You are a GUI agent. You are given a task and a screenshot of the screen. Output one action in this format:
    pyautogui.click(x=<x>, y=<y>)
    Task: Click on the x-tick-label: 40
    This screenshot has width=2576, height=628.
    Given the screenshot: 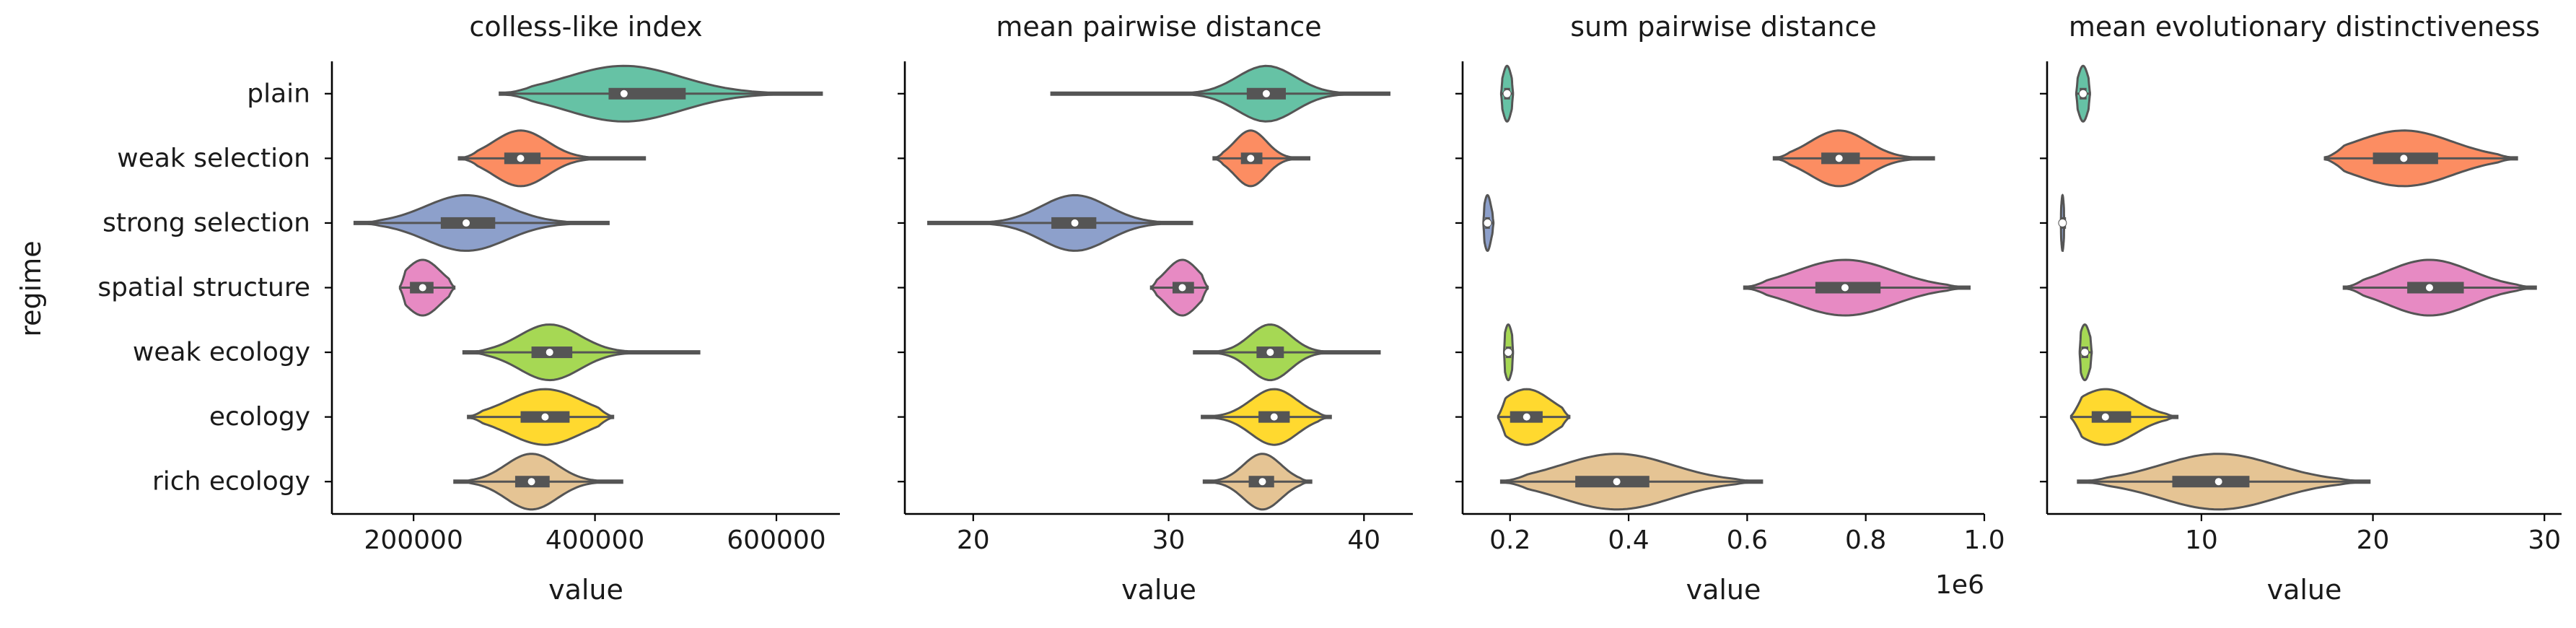 What is the action you would take?
    pyautogui.click(x=1363, y=540)
    